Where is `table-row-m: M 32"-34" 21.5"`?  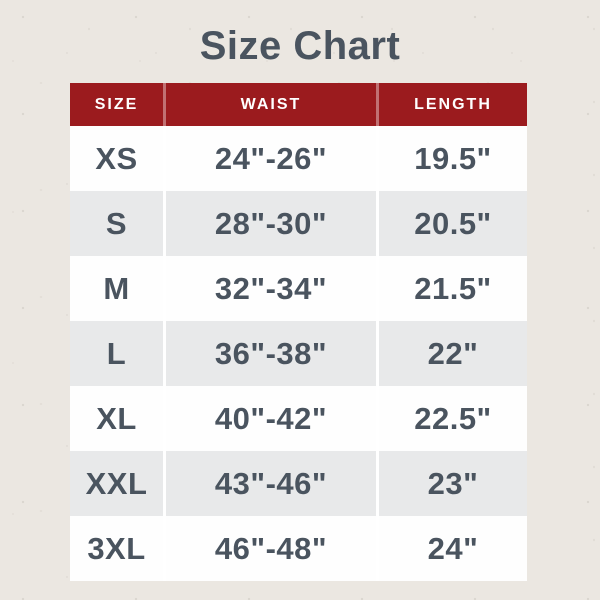
table-row-m: M 32"-34" 21.5" is located at coordinates (298, 288).